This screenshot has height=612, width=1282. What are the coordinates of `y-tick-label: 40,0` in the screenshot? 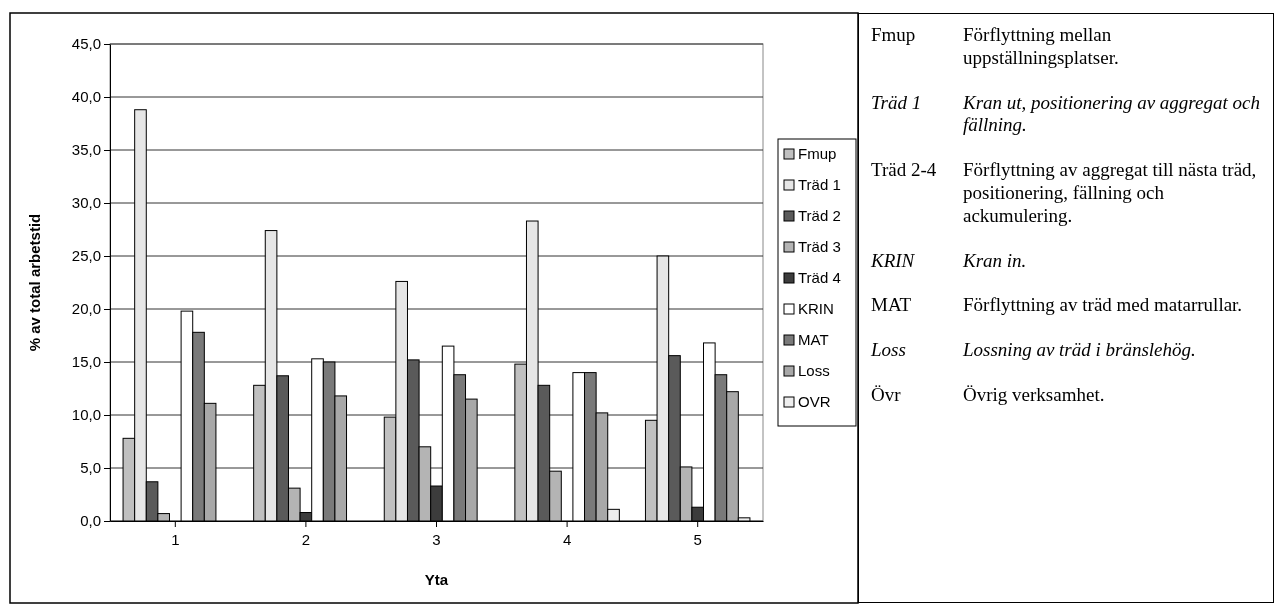 It's located at (86, 97).